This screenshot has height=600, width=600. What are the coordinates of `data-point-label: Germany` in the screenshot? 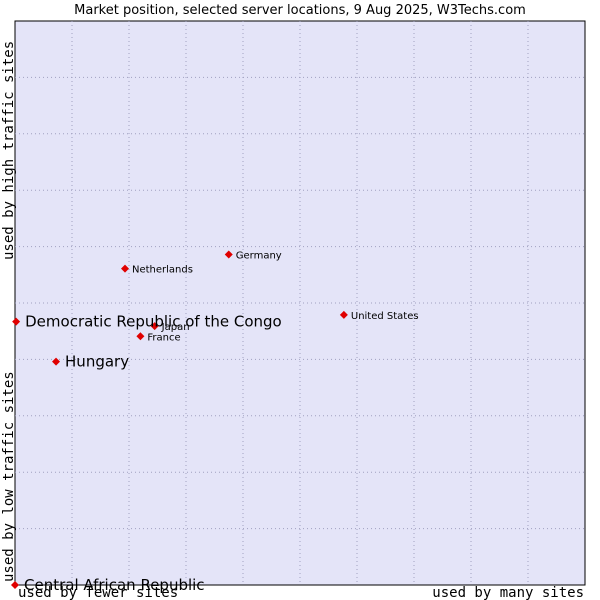 It's located at (259, 255).